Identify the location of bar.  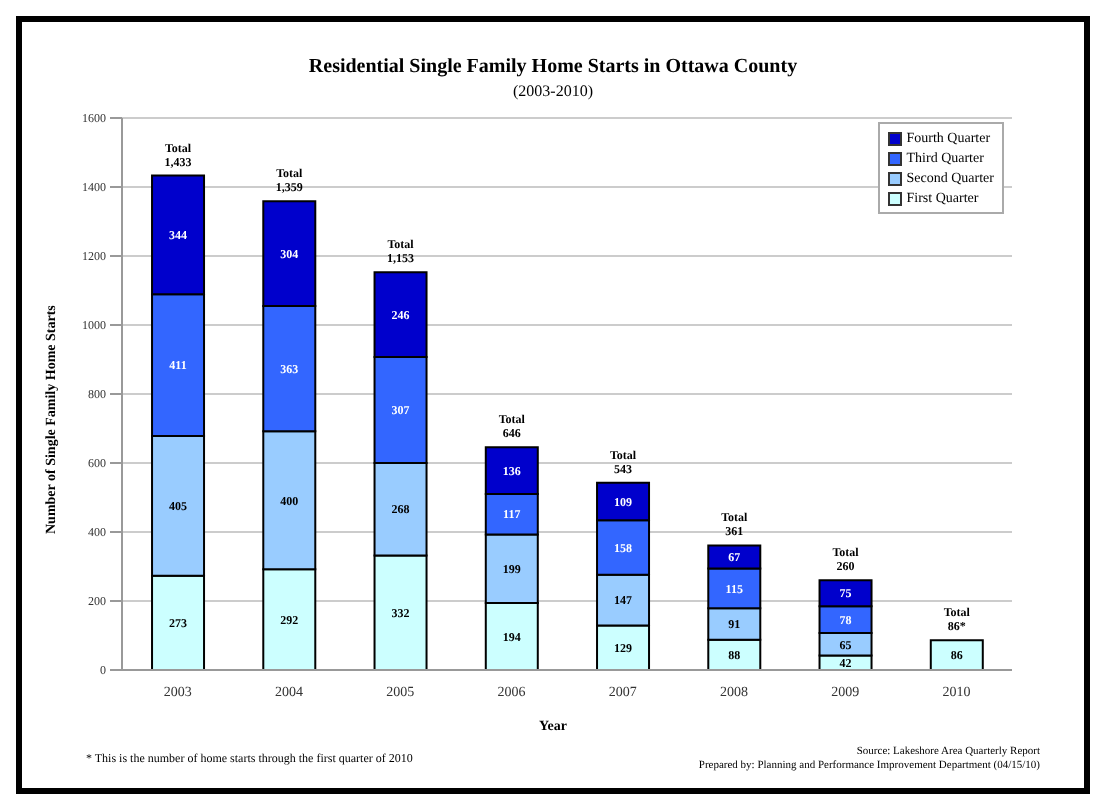
(956, 654).